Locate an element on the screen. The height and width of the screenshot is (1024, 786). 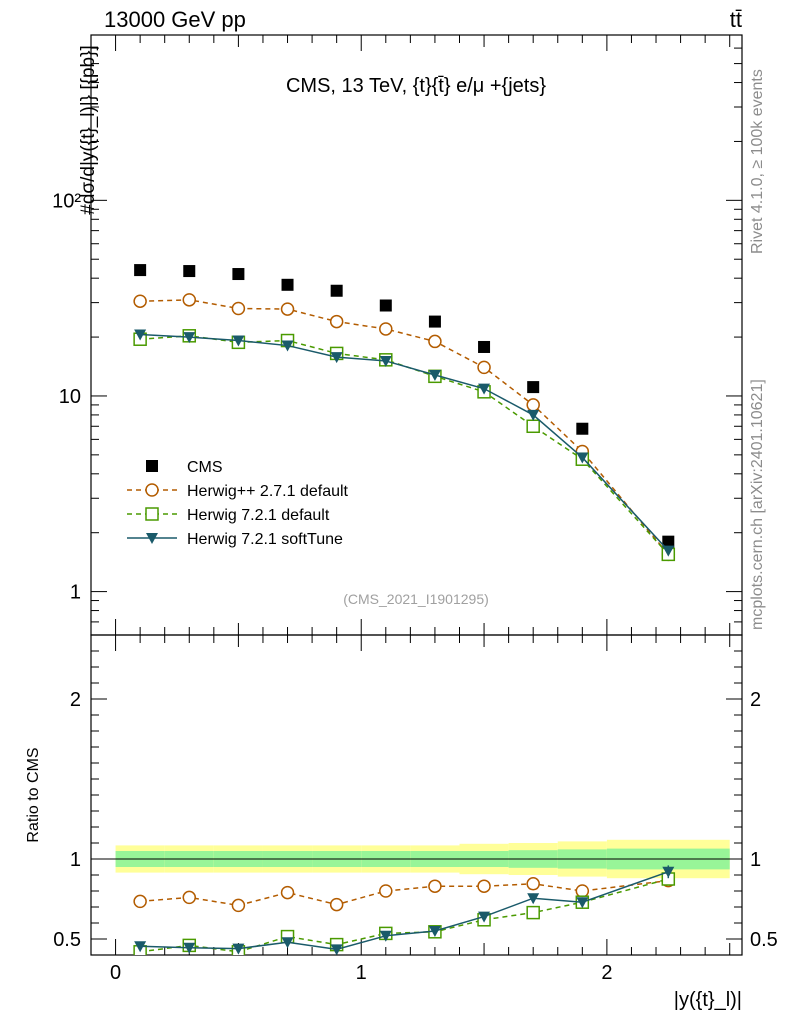
legend-label: Herwig++ 2.7.1 default is located at coordinates (268, 491).